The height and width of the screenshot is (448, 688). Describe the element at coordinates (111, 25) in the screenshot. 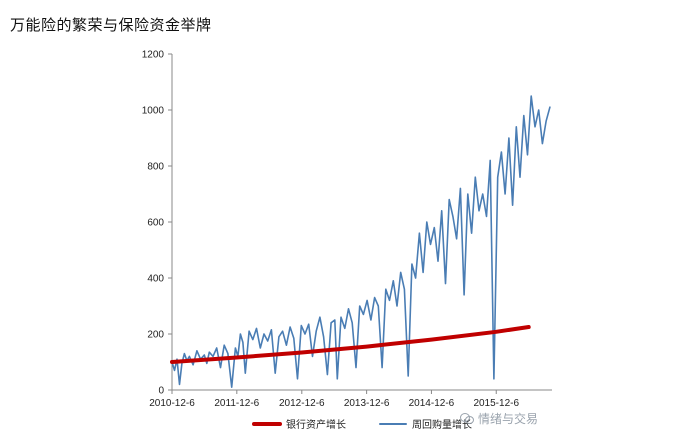

I see `page-title: 万能险的繁荣与保险资金举牌` at that location.